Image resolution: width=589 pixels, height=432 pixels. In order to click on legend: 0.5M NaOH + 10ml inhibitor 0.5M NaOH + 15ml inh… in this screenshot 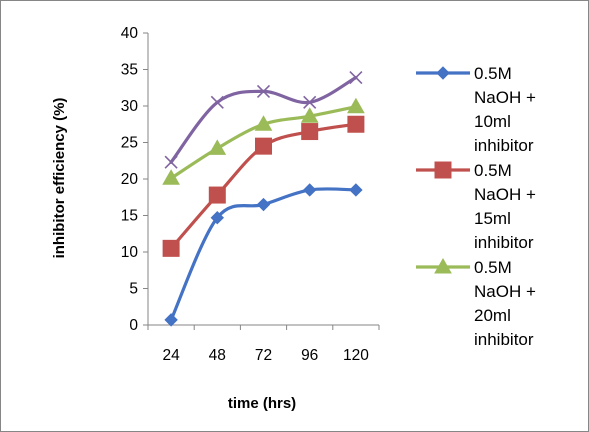, I will do `click(476, 206)`.